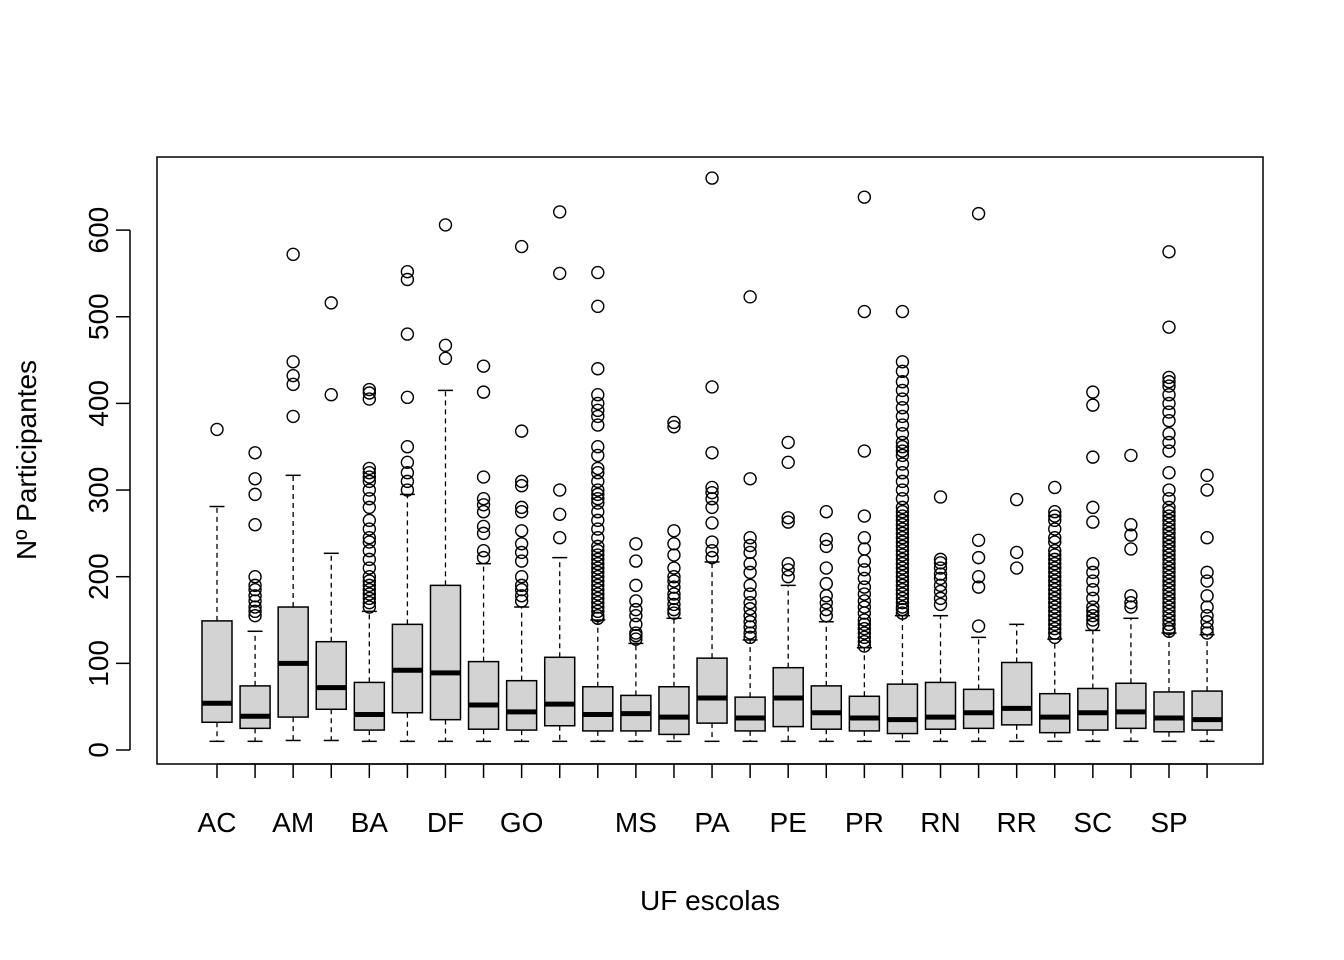 This screenshot has width=1344, height=960. What do you see at coordinates (521, 491) in the screenshot?
I see `box-go` at bounding box center [521, 491].